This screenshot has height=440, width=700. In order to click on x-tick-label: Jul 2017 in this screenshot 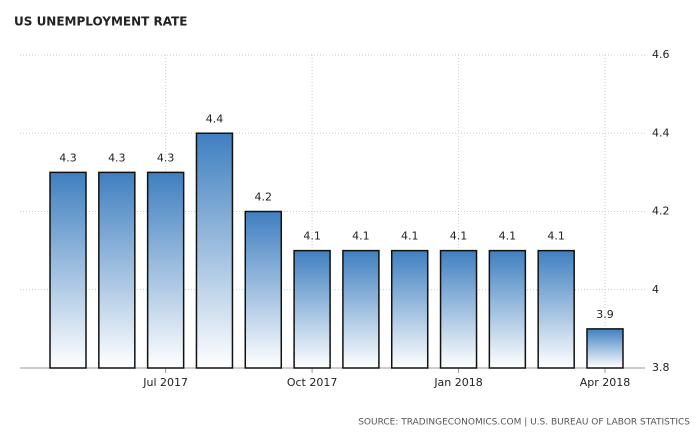, I will do `click(165, 382)`.